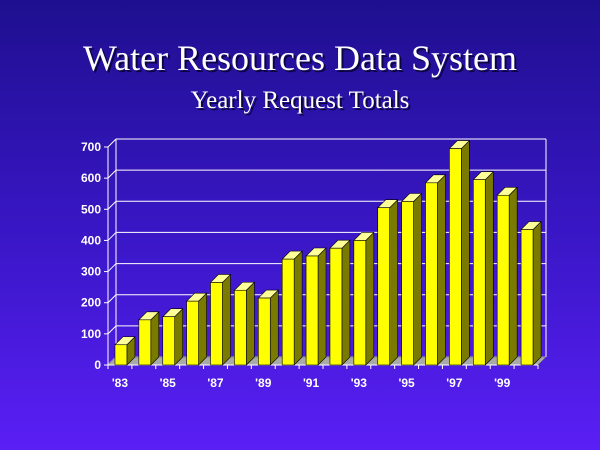 This screenshot has width=600, height=450. Describe the element at coordinates (91, 272) in the screenshot. I see `y-tick-label: 300` at that location.